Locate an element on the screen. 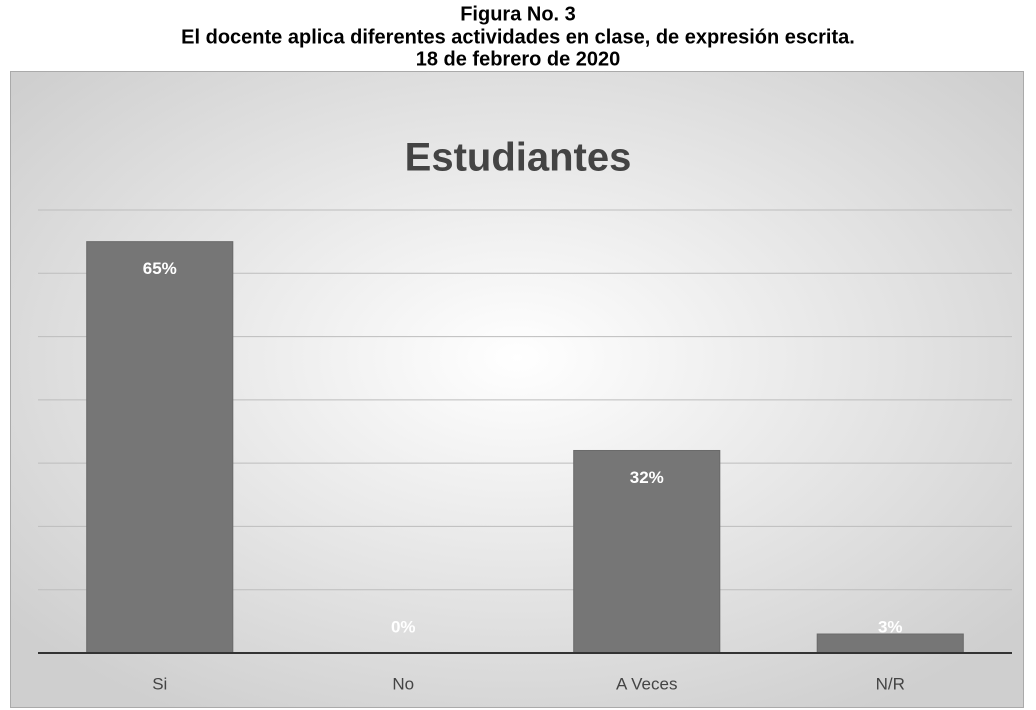  x-tick-label: N/R is located at coordinates (890, 683).